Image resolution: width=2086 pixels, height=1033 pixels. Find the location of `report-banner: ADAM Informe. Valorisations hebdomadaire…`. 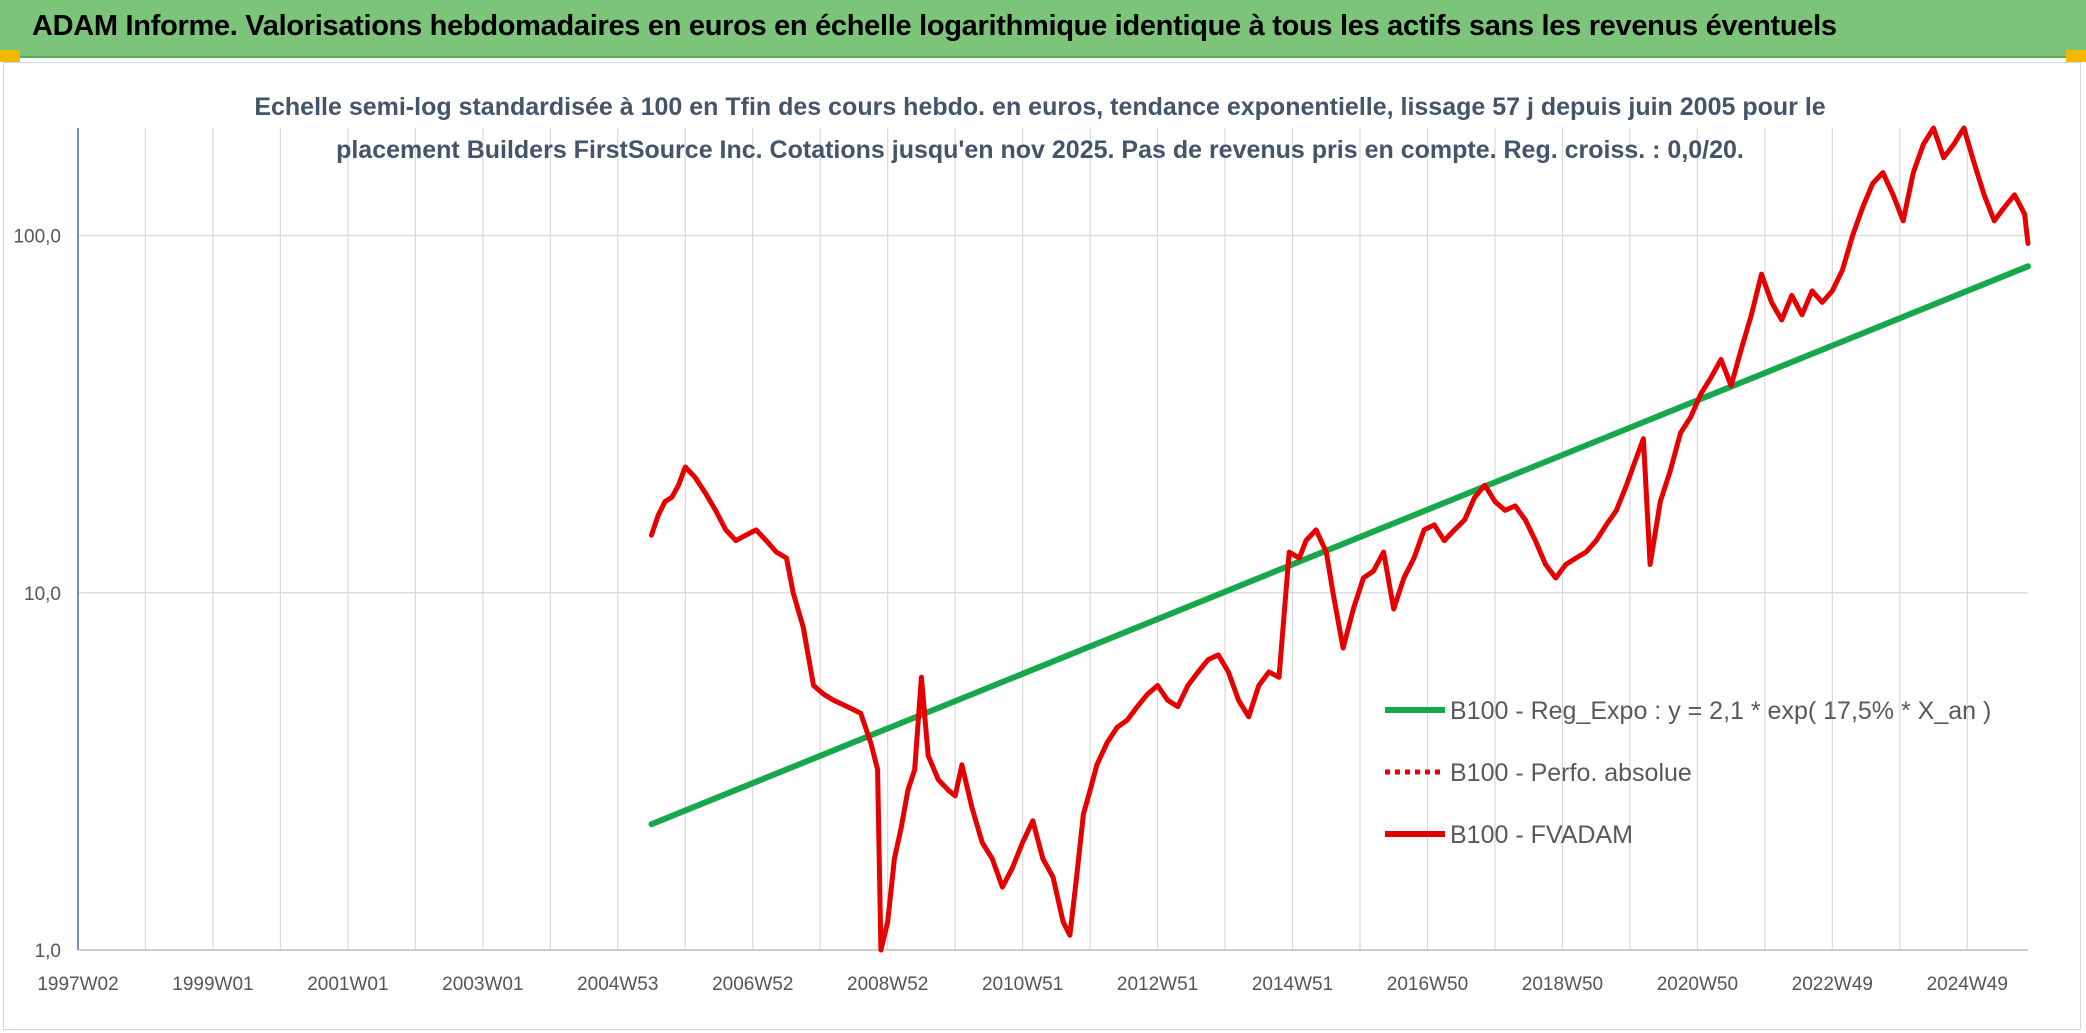

report-banner: ADAM Informe. Valorisations hebdomadaire… is located at coordinates (1043, 29).